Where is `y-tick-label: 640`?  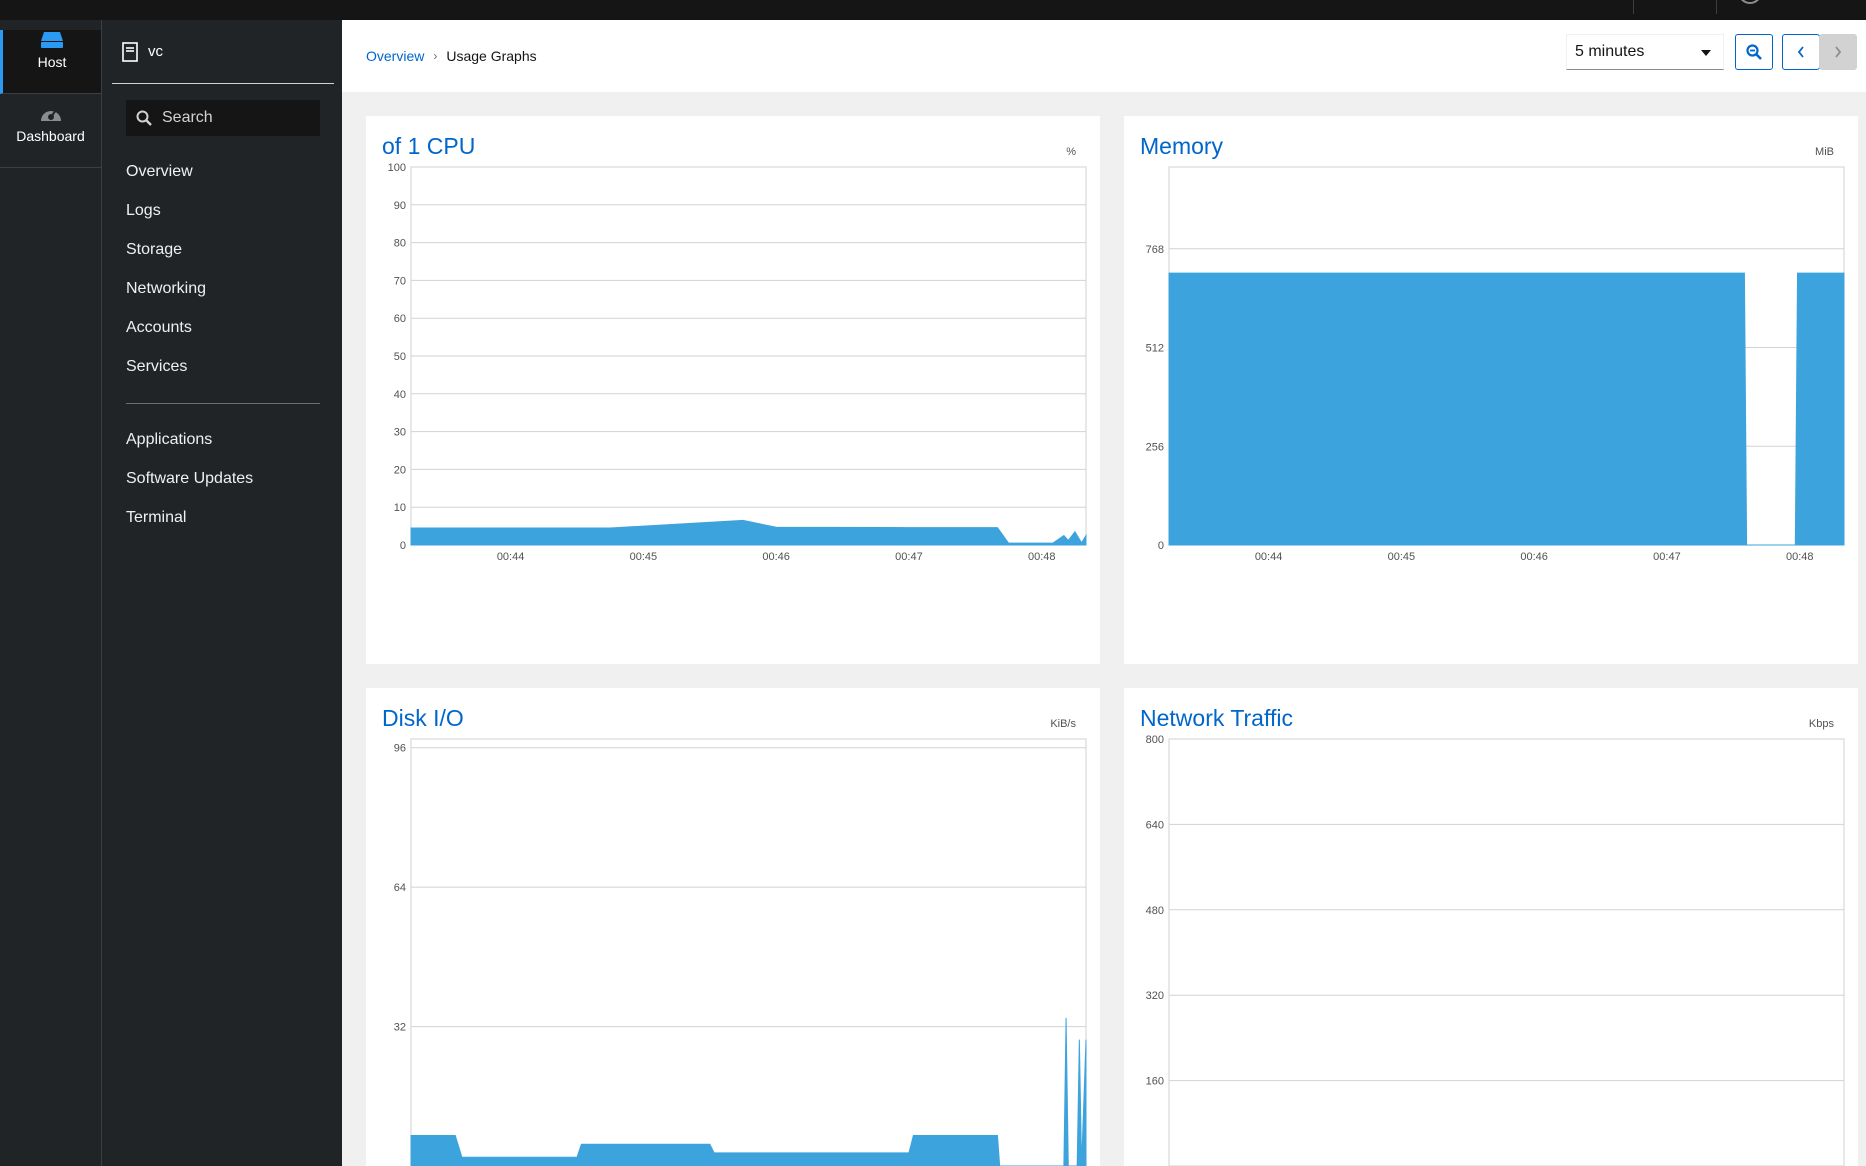 y-tick-label: 640 is located at coordinates (1155, 825).